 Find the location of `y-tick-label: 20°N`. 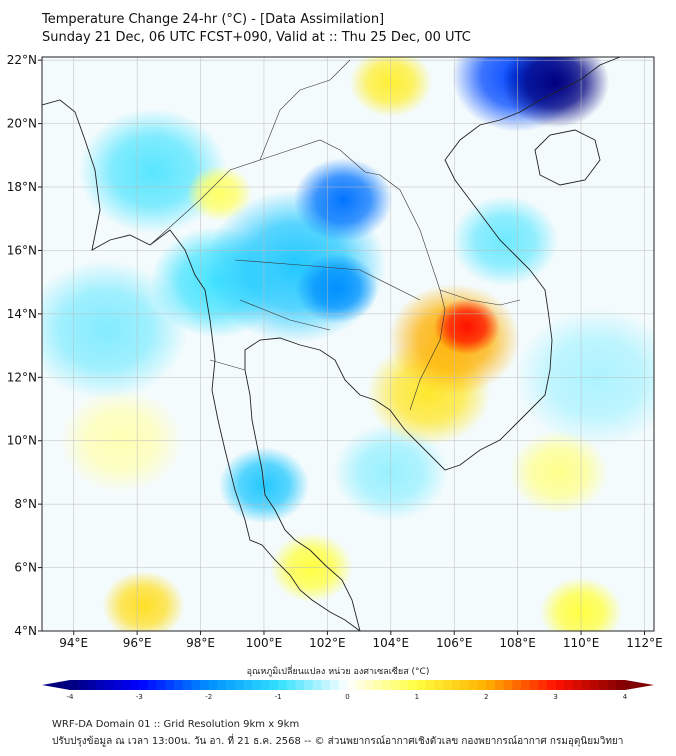

y-tick-label: 20°N is located at coordinates (22, 124).